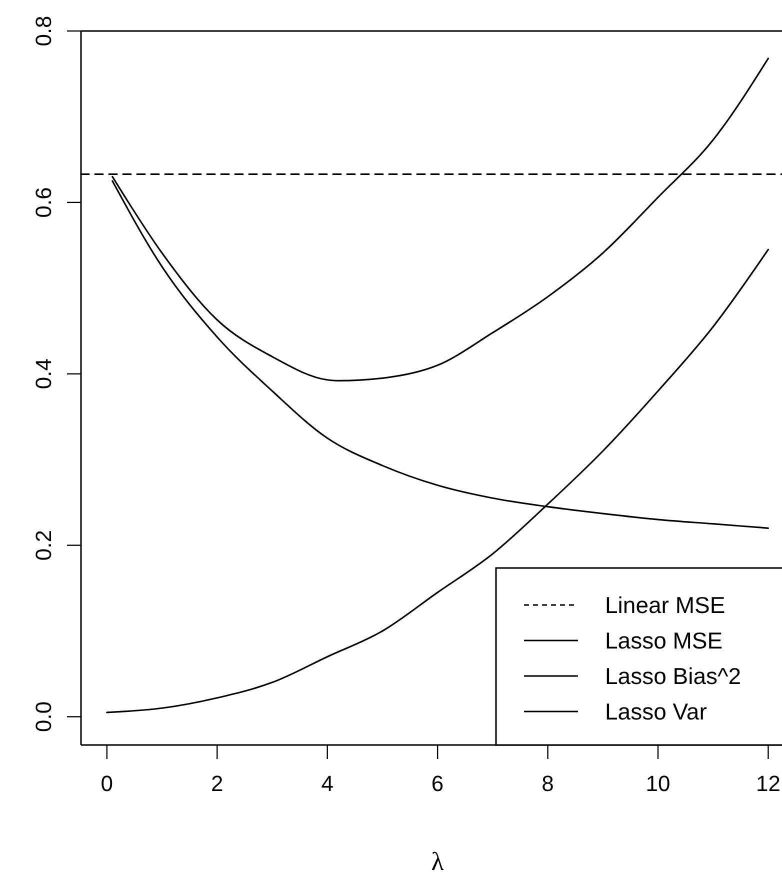 The image size is (782, 885). Describe the element at coordinates (43, 31) in the screenshot. I see `y-tick-label: 0.8` at that location.